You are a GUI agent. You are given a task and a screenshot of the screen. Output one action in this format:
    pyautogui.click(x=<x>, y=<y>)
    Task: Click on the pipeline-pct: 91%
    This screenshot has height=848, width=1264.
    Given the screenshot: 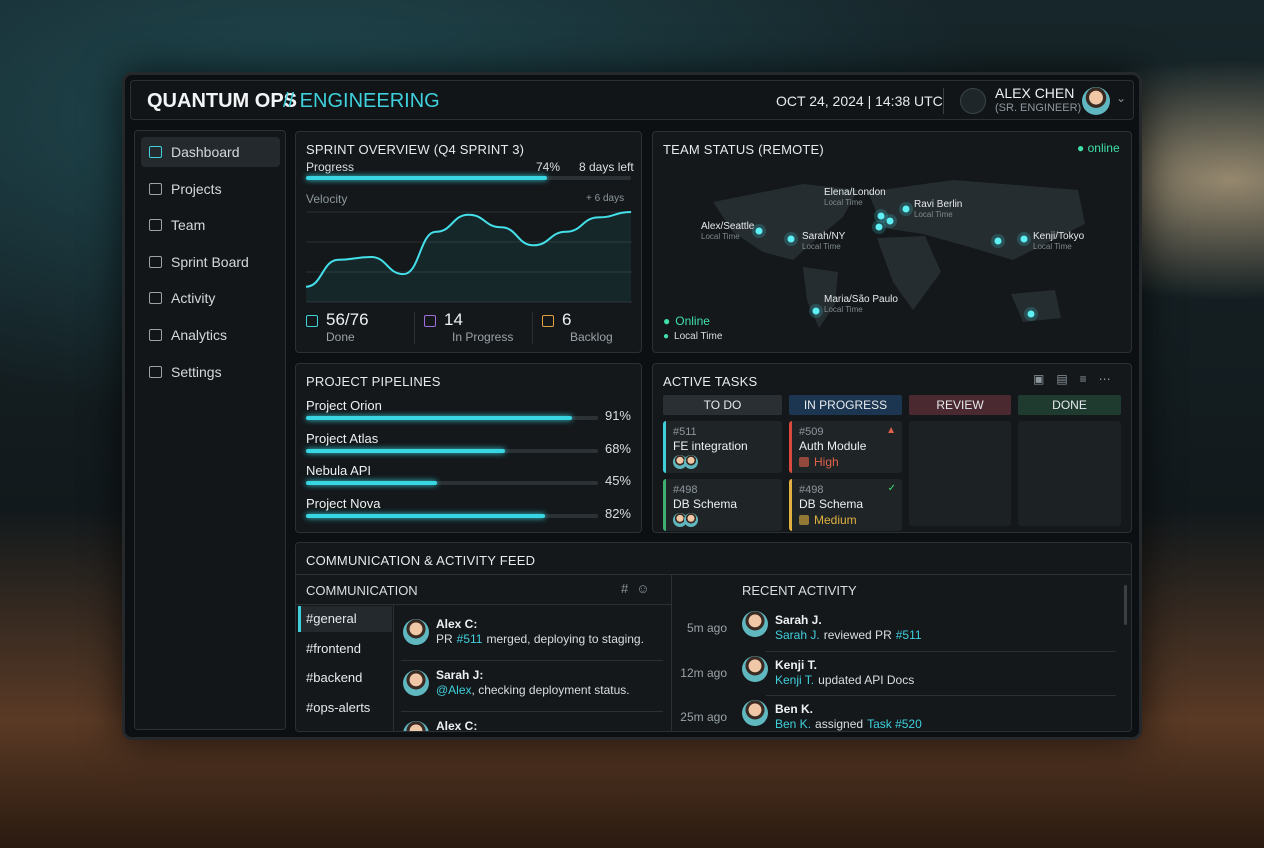 What is the action you would take?
    pyautogui.click(x=617, y=415)
    